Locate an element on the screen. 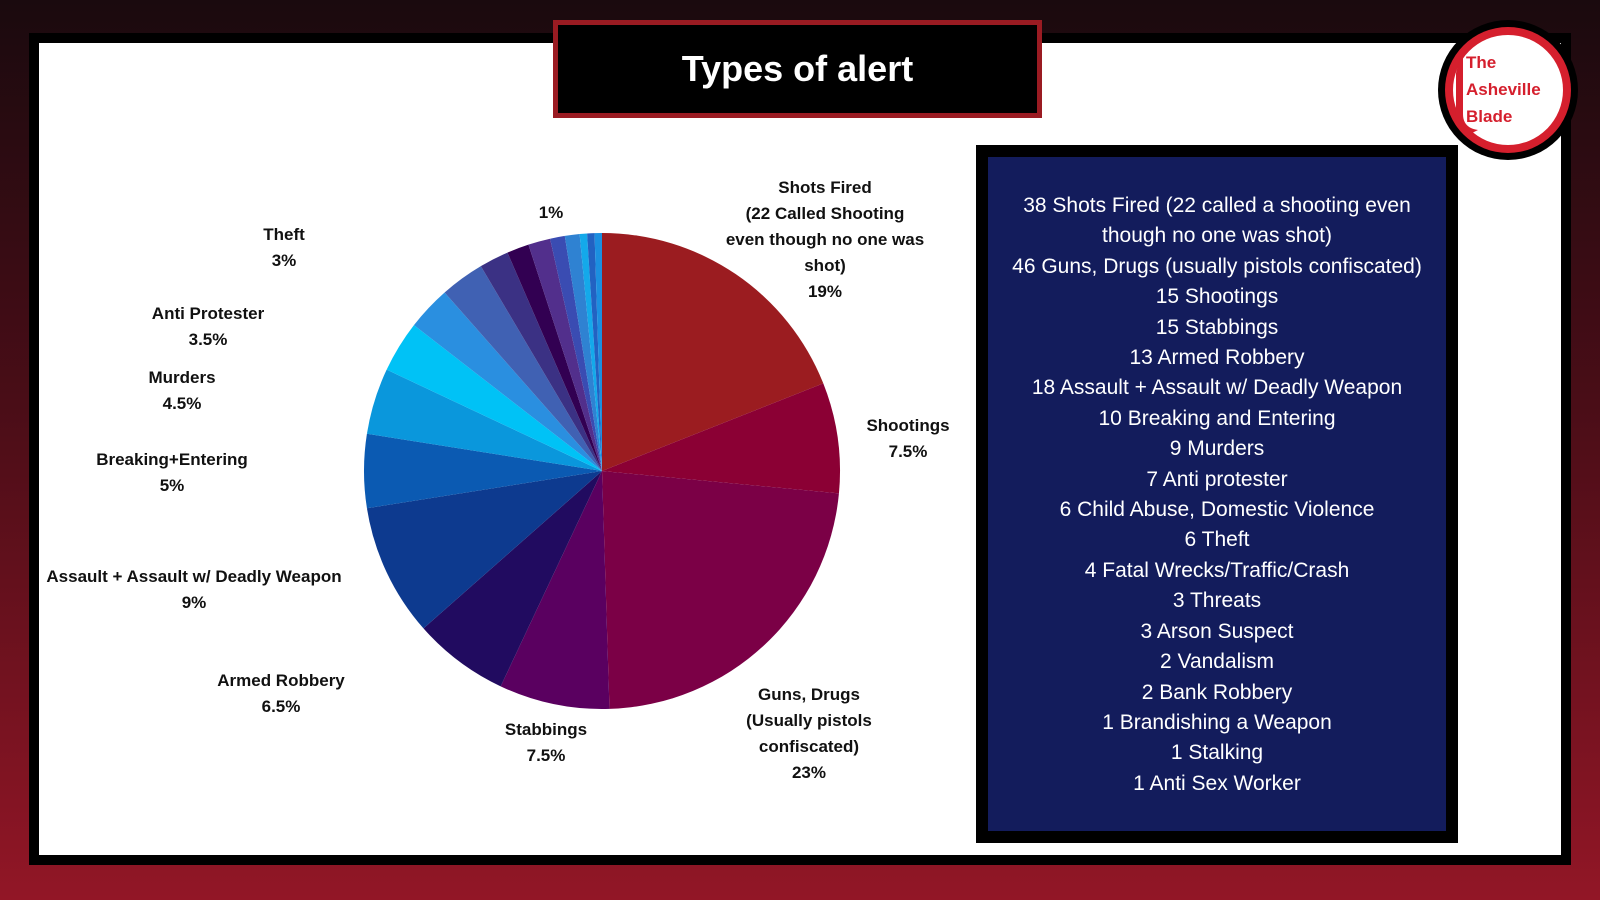 Image resolution: width=1600 pixels, height=900 pixels. slice-name: Assault + Assault w/ Deadly Weapon is located at coordinates (194, 576).